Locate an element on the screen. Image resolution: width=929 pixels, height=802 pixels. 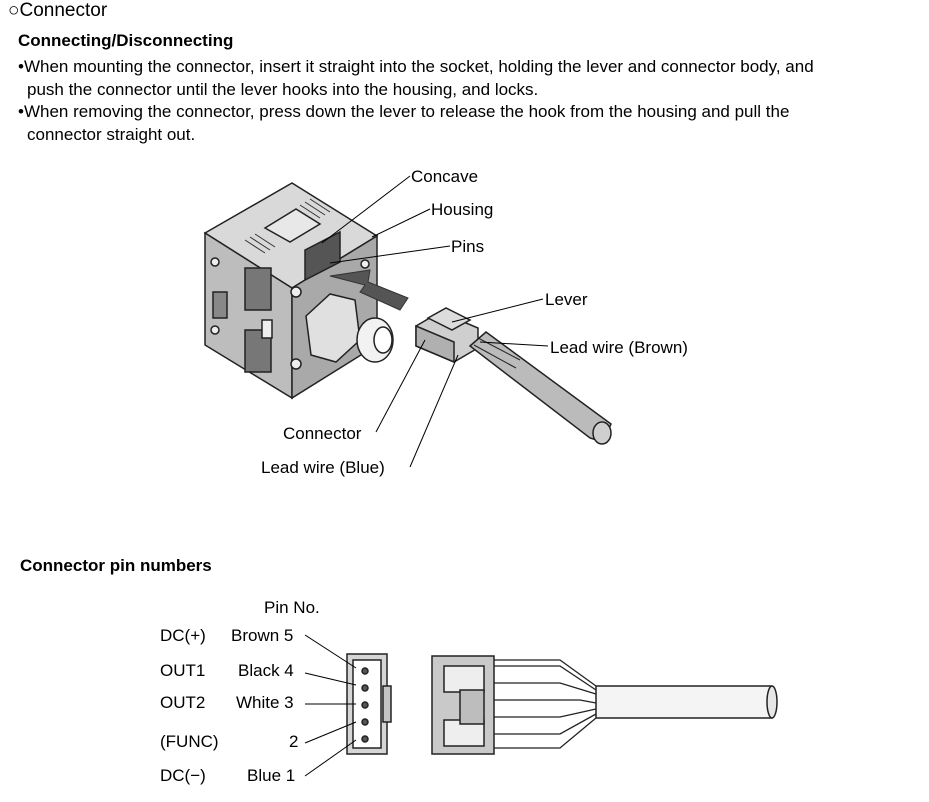
pin-signal: OUT1 is located at coordinates (183, 670).